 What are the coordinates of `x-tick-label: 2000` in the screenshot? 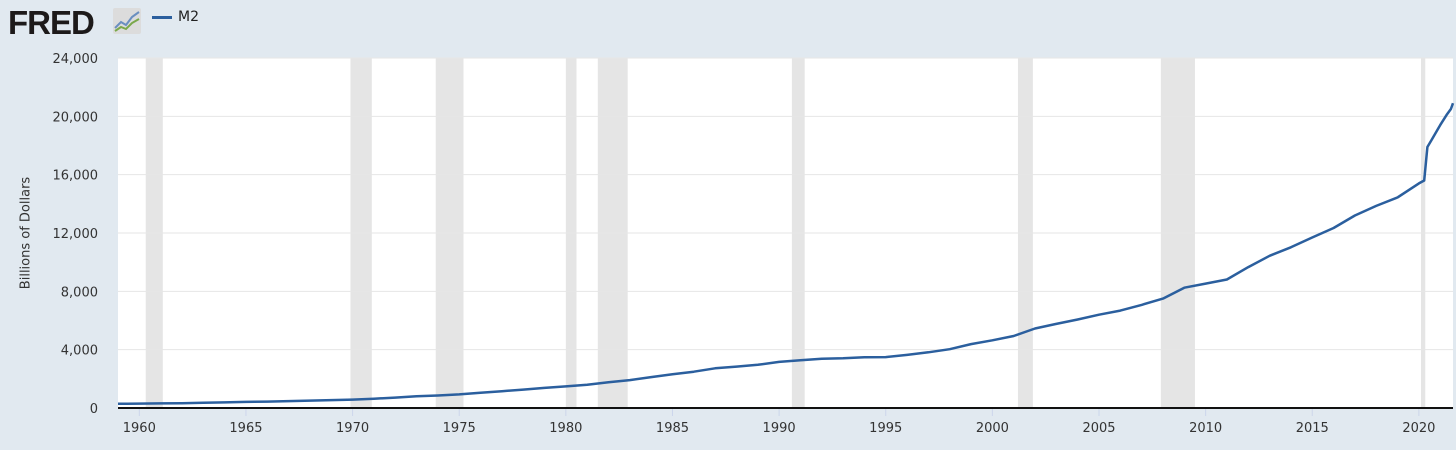 It's located at (992, 428).